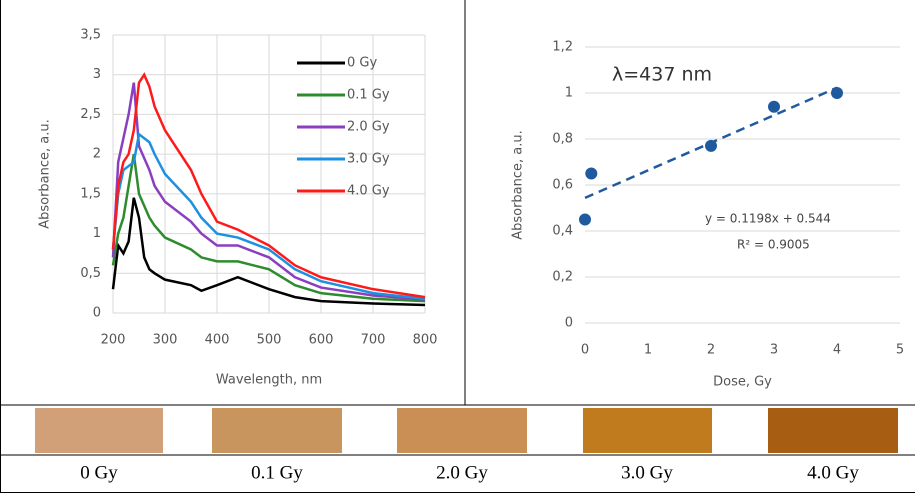  I want to click on trend-r2: R² = 0.9005, so click(773, 245).